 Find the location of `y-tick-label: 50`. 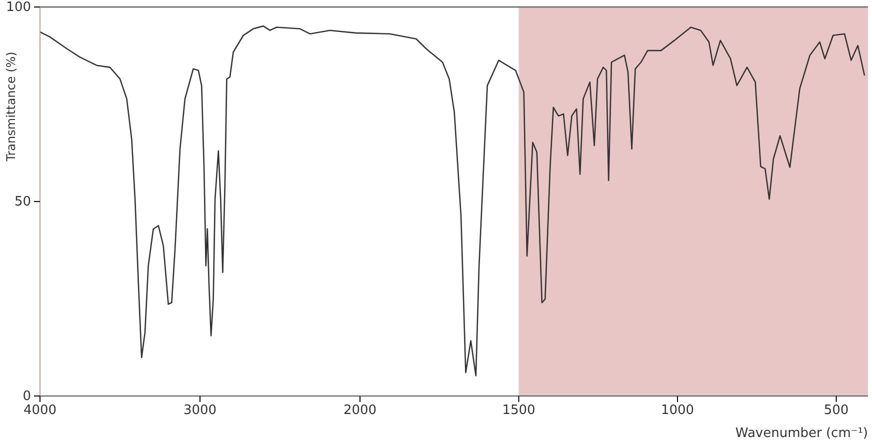

y-tick-label: 50 is located at coordinates (22, 202).